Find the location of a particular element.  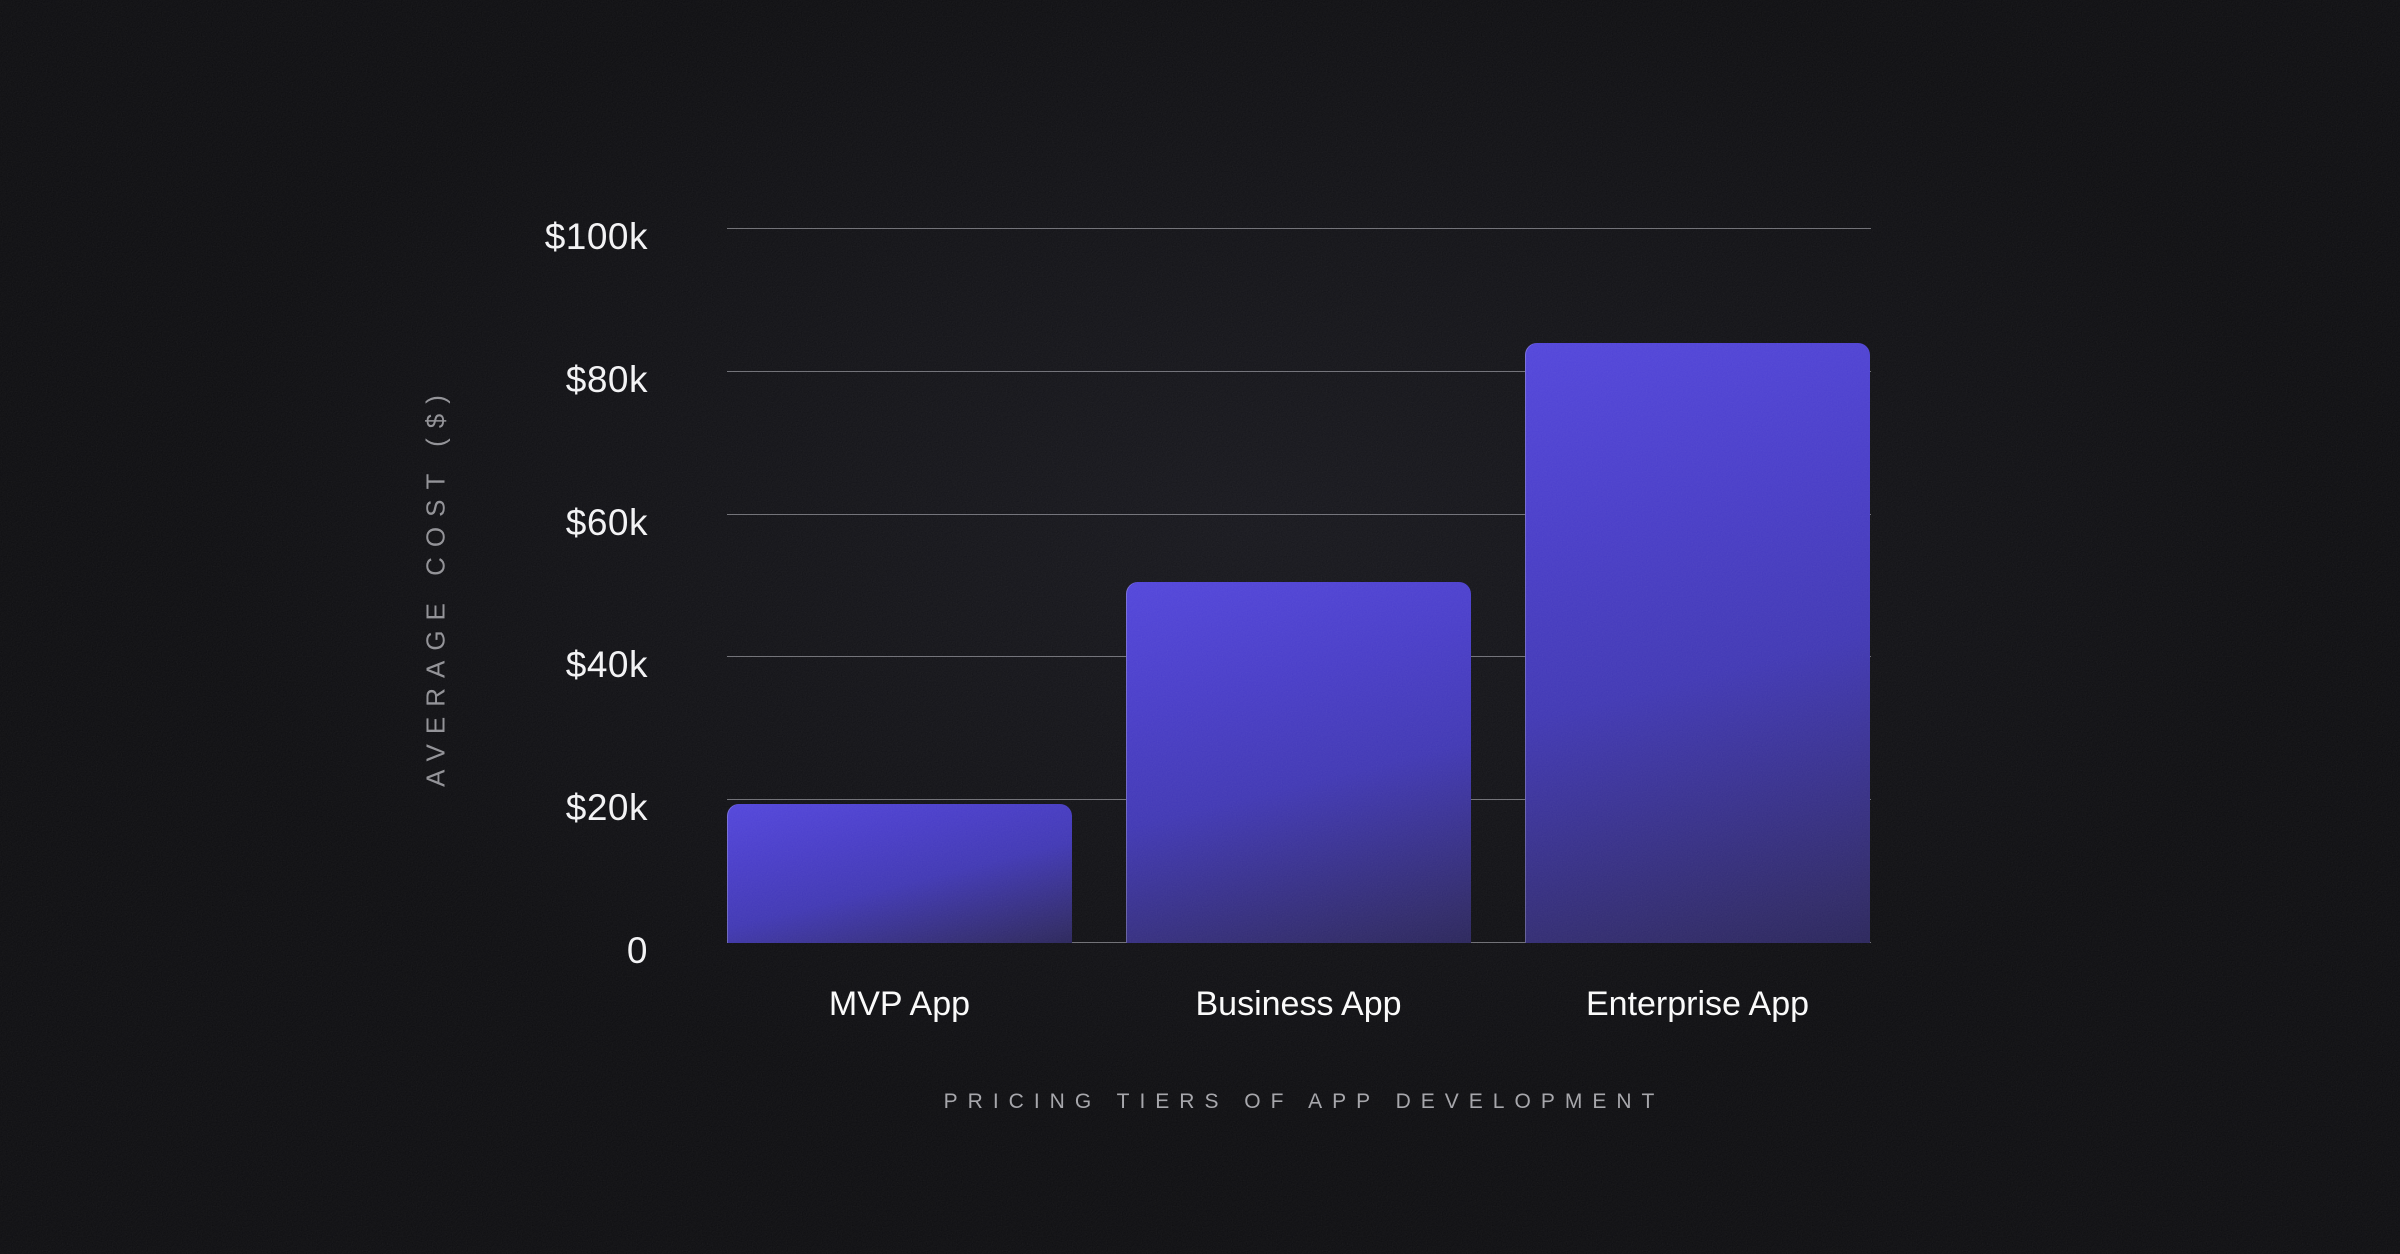

bar-mvp-app is located at coordinates (899, 873).